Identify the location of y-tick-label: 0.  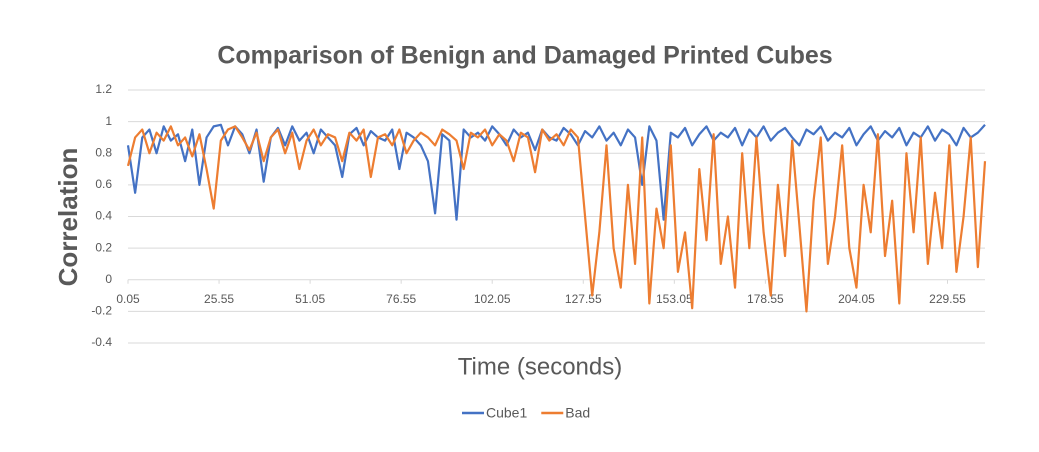
(108, 279).